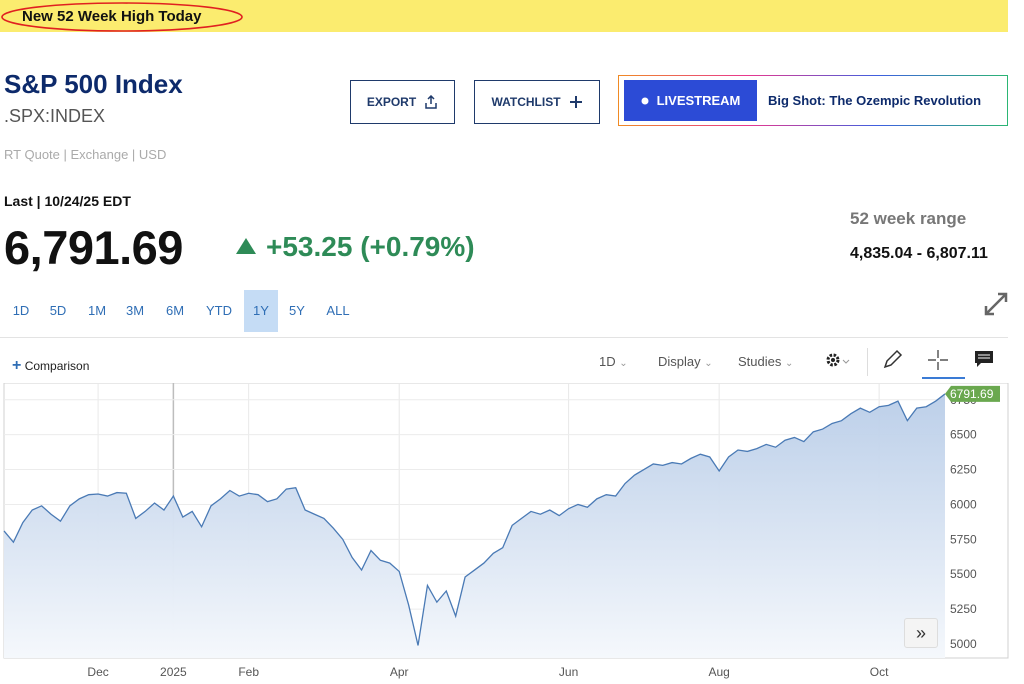  I want to click on comment-icon, so click(984, 359).